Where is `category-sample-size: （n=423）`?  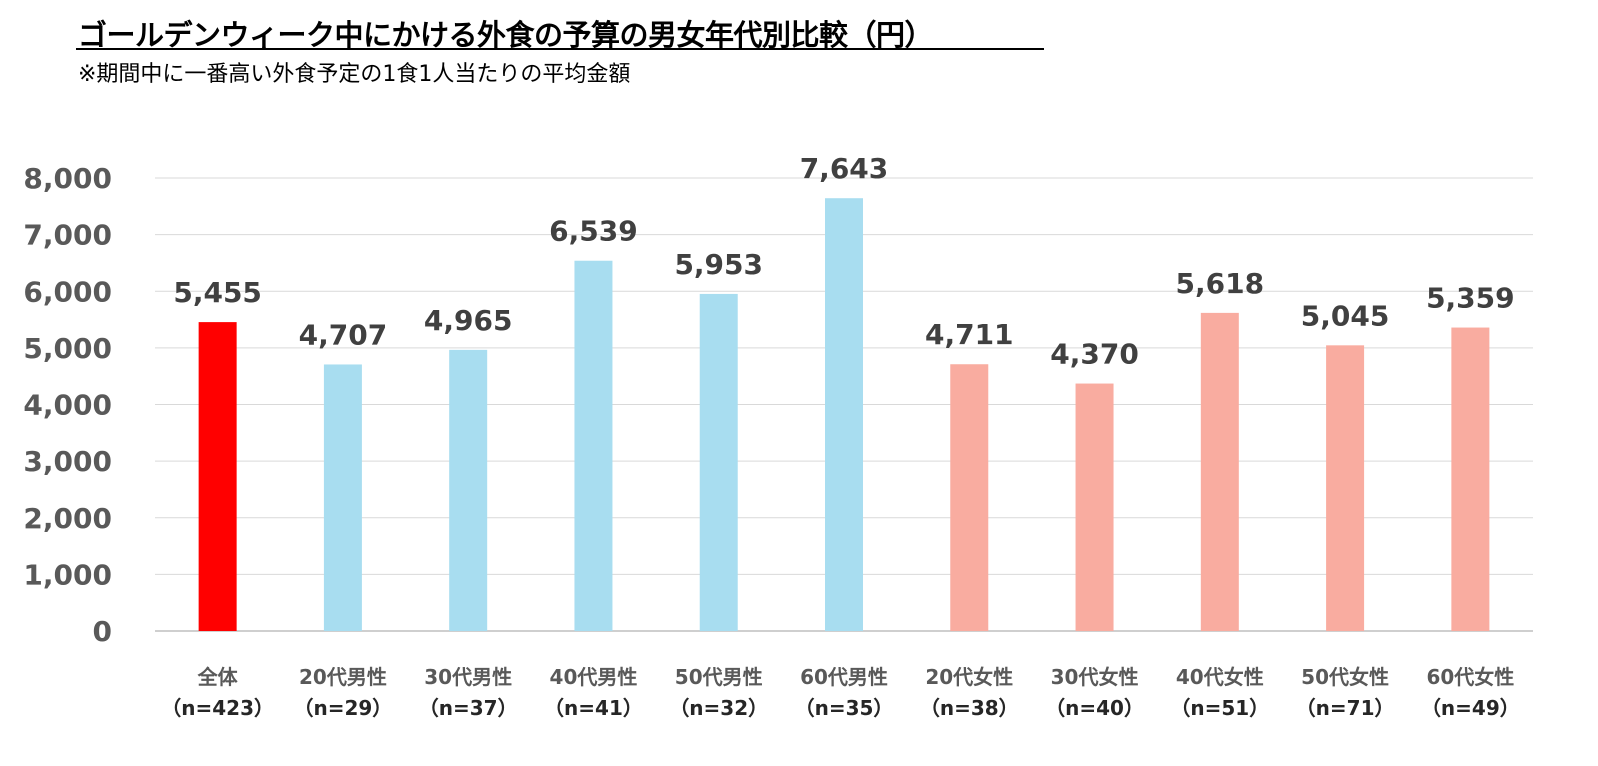 category-sample-size: （n=423） is located at coordinates (217, 708).